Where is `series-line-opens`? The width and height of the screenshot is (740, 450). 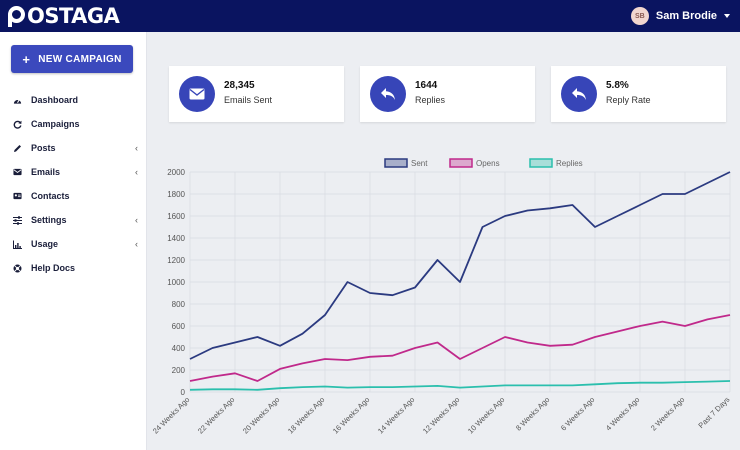
series-line-opens is located at coordinates (460, 348).